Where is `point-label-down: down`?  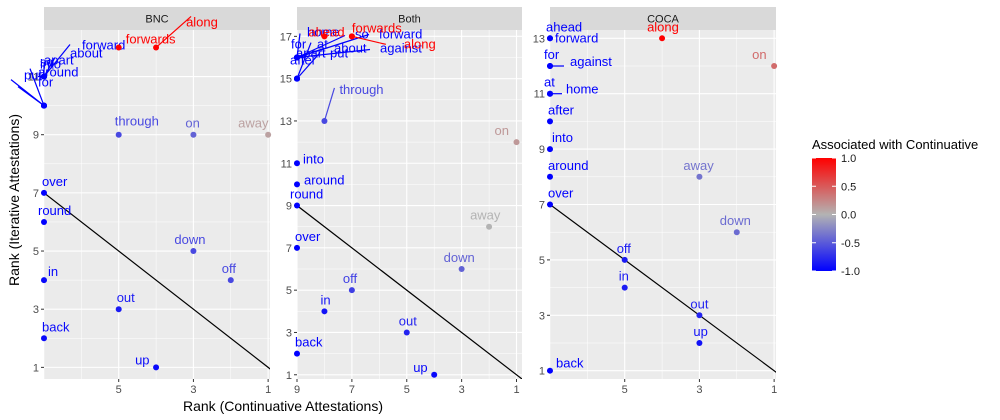
point-label-down: down is located at coordinates (189, 239).